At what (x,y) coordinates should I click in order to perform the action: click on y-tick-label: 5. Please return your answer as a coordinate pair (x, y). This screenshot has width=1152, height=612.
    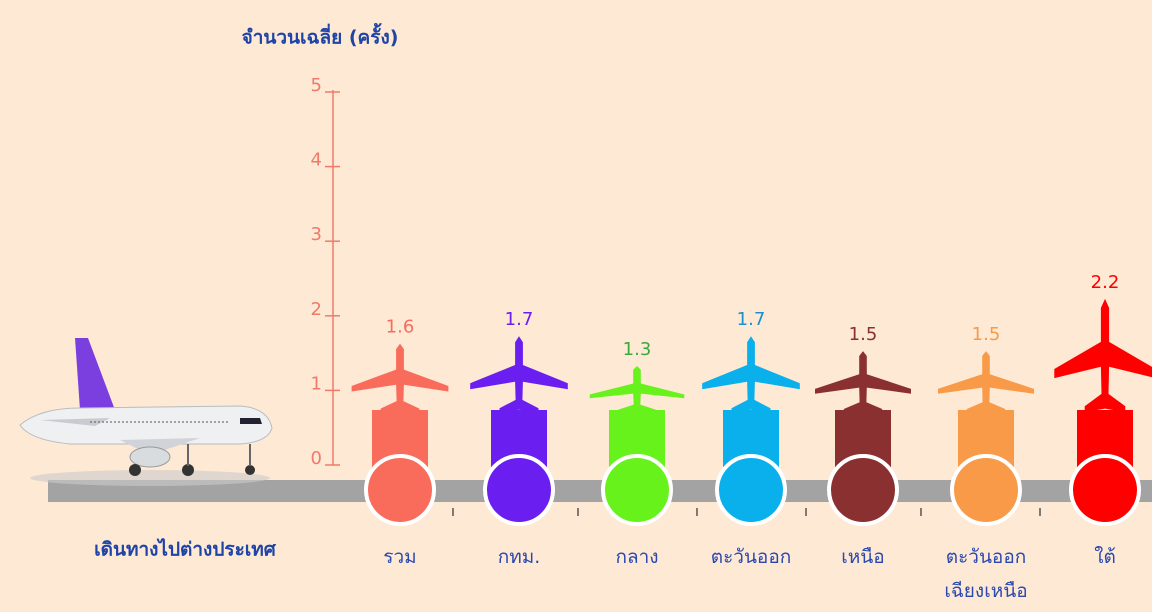
    Looking at the image, I should click on (316, 85).